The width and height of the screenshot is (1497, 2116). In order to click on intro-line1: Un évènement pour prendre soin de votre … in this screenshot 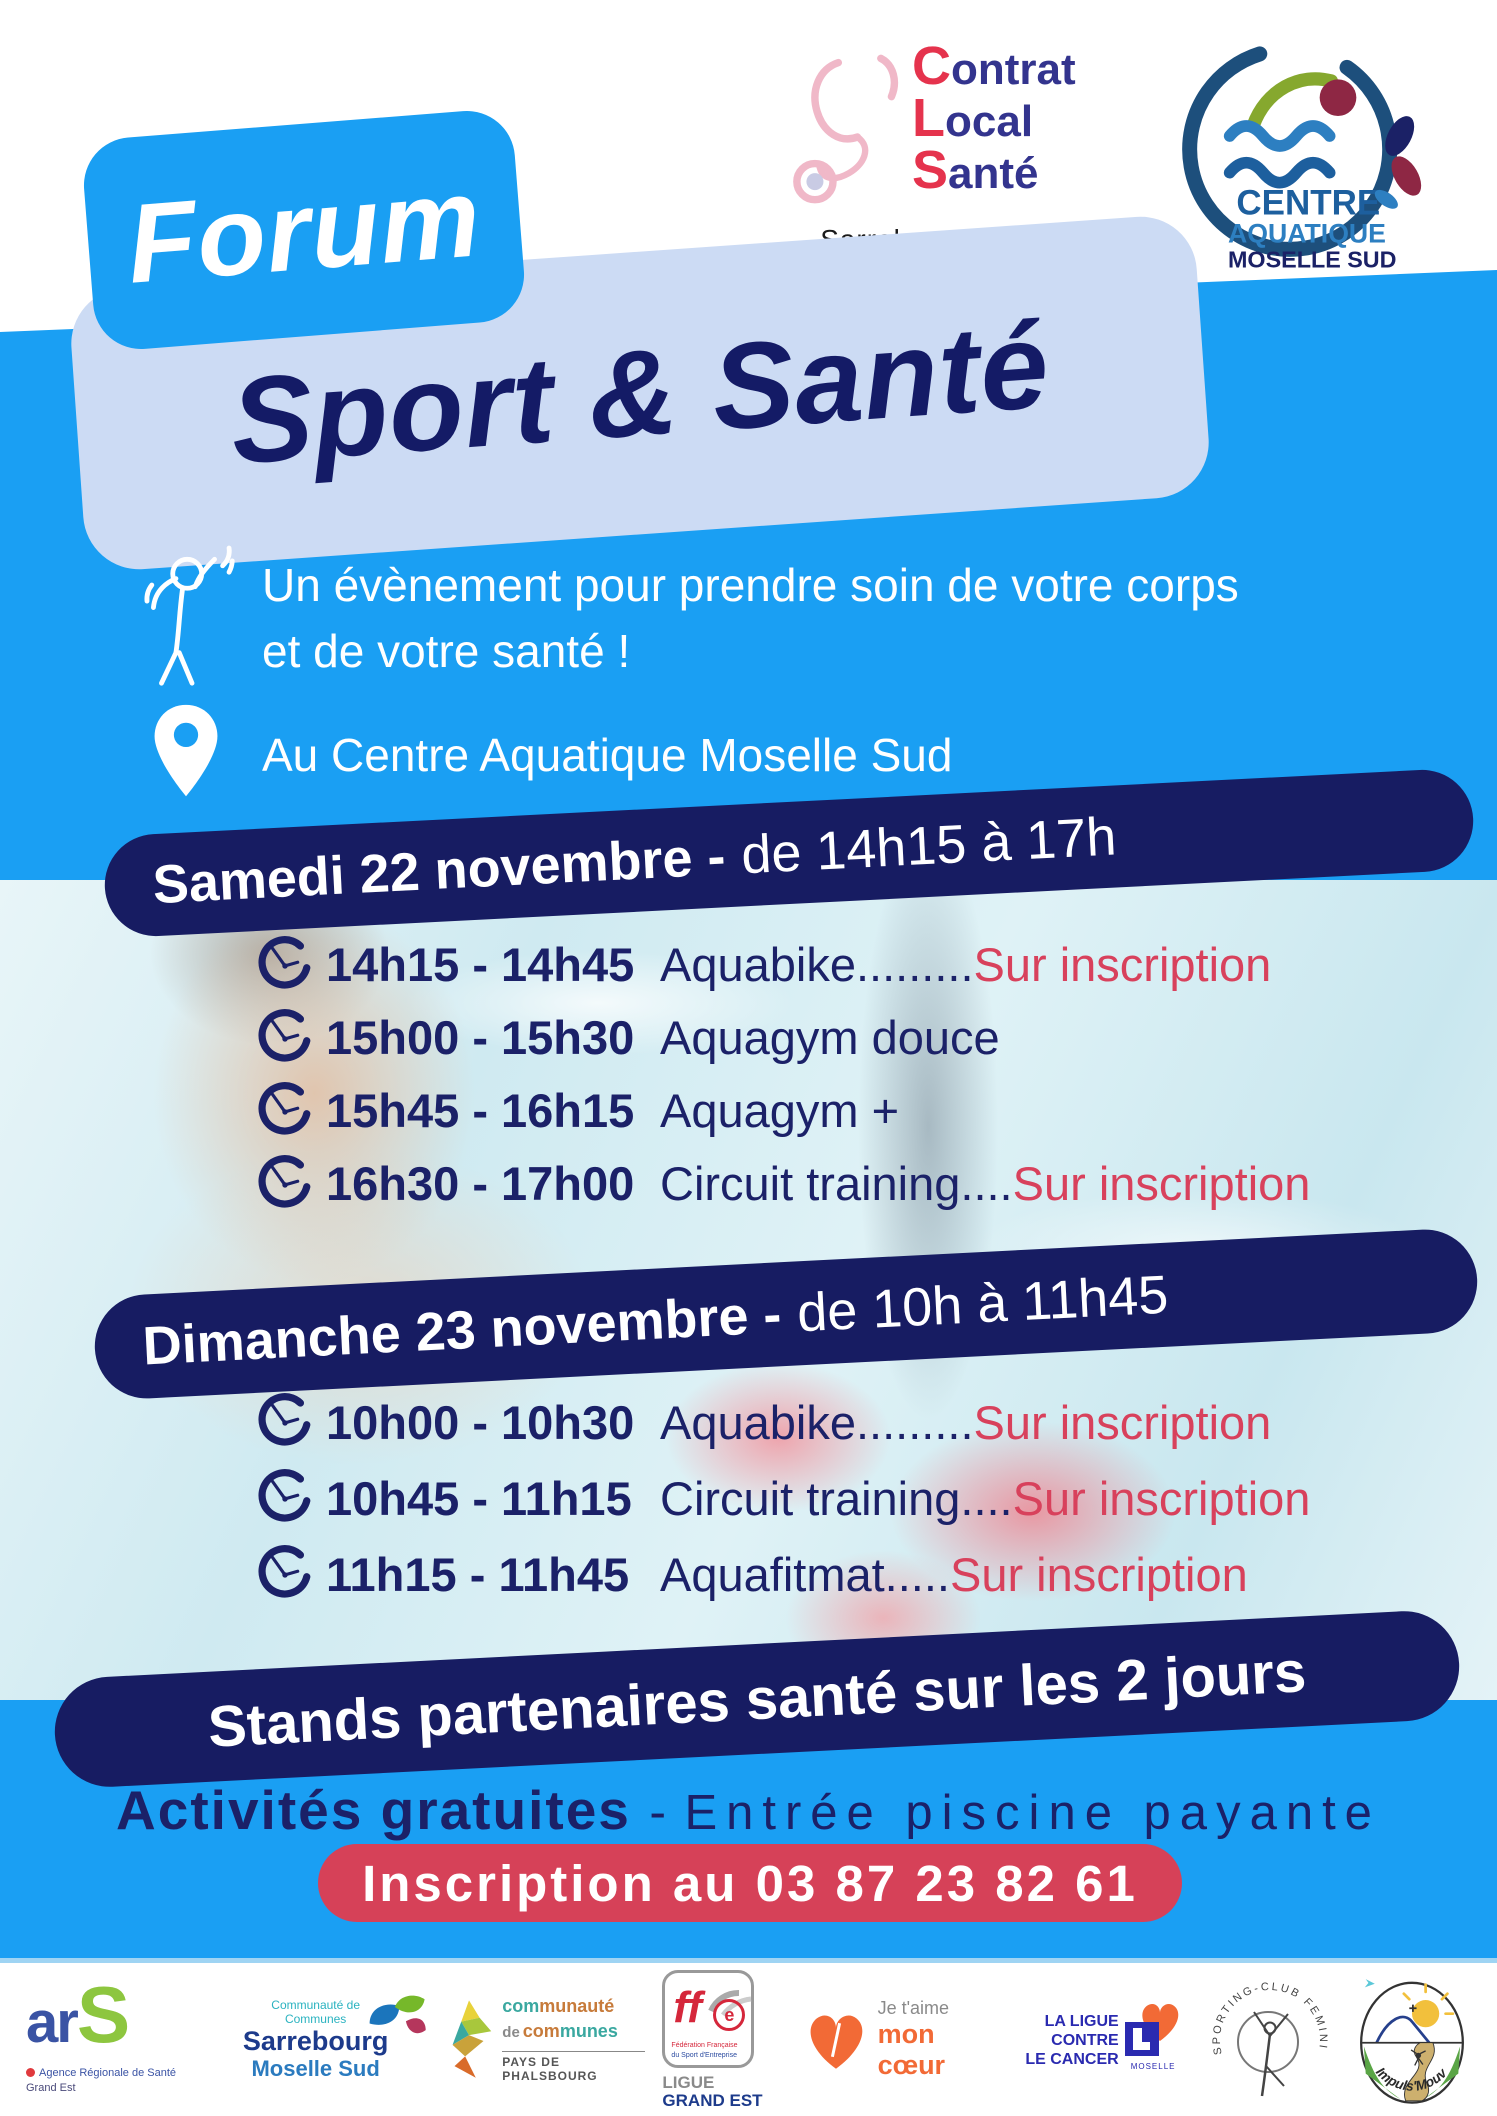, I will do `click(750, 585)`.